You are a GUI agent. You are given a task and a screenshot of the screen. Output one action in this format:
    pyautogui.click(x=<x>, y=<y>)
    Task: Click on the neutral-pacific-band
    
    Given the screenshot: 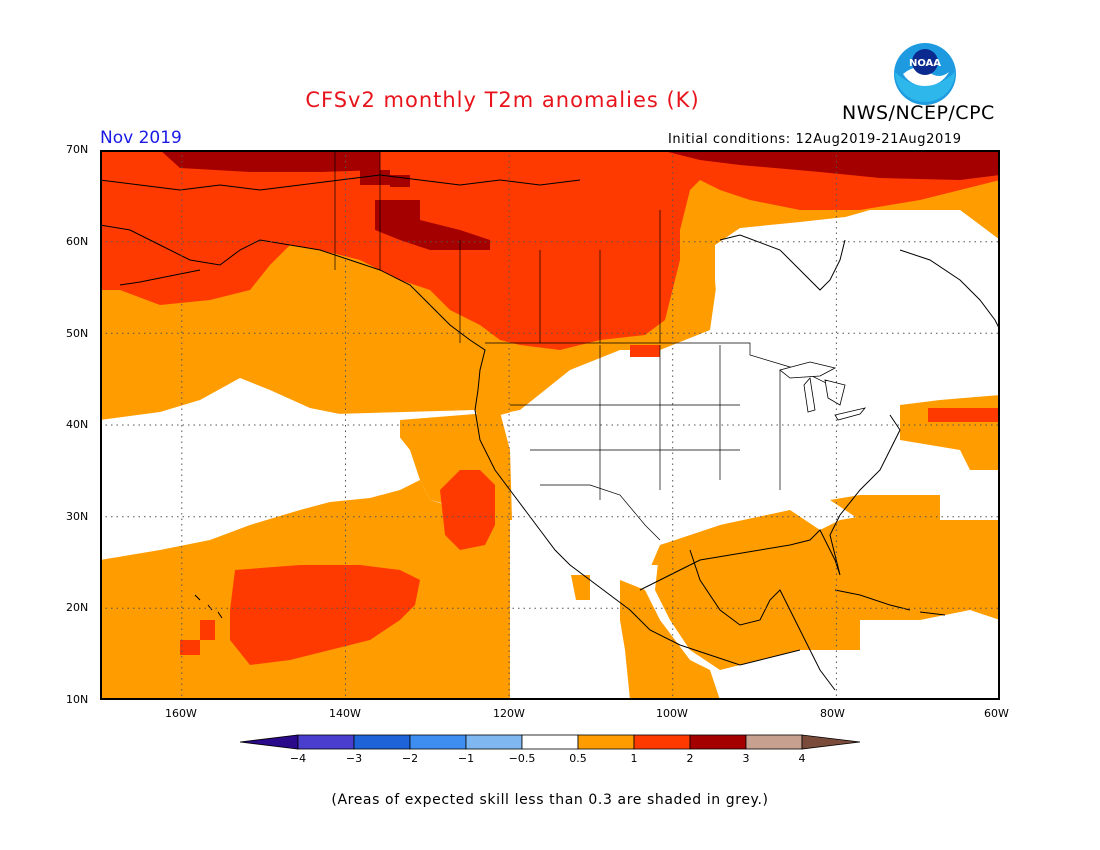 What is the action you would take?
    pyautogui.click(x=260, y=469)
    